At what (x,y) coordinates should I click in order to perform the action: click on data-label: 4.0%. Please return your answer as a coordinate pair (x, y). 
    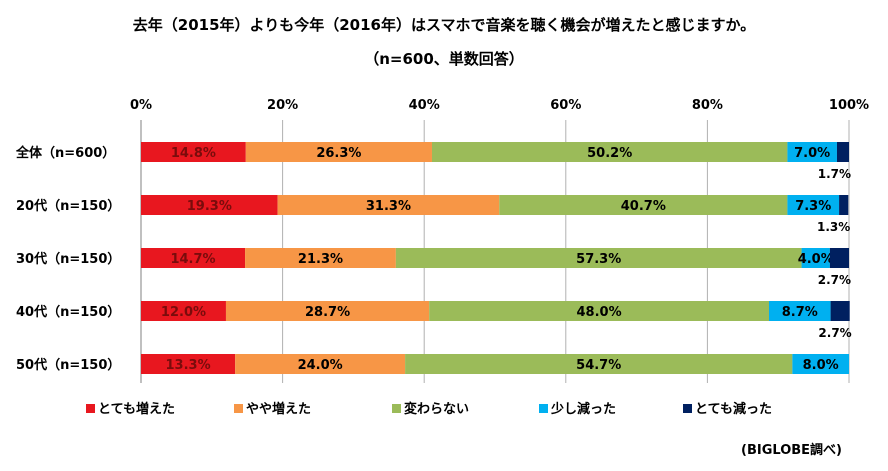
    Looking at the image, I should click on (816, 259).